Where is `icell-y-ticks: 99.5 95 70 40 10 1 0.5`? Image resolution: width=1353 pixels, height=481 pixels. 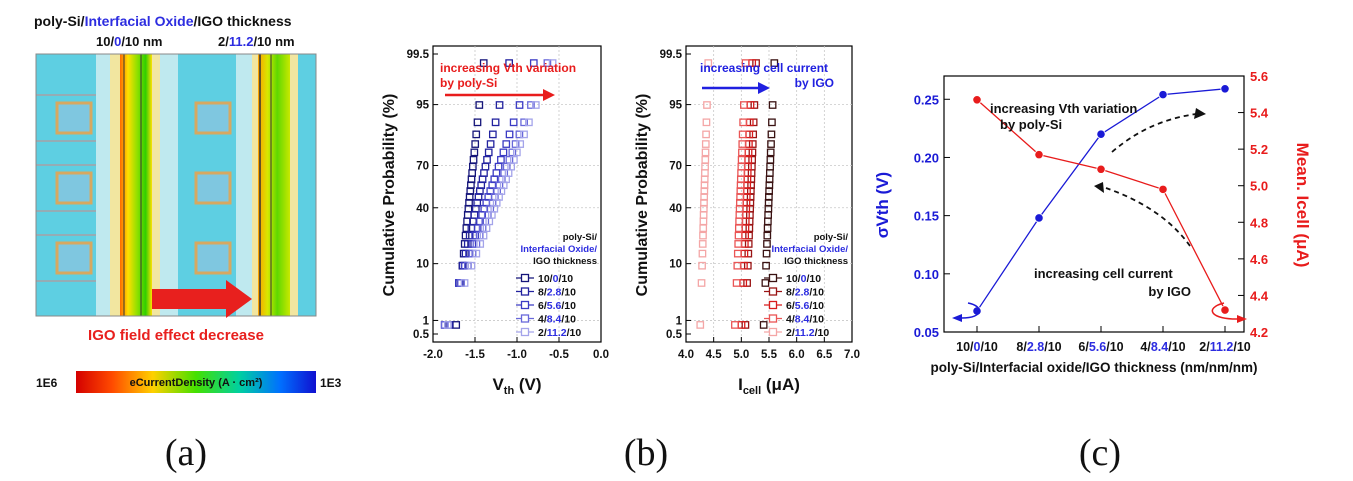
icell-y-ticks: 99.5 95 70 40 10 1 0.5 is located at coordinates (675, 195).